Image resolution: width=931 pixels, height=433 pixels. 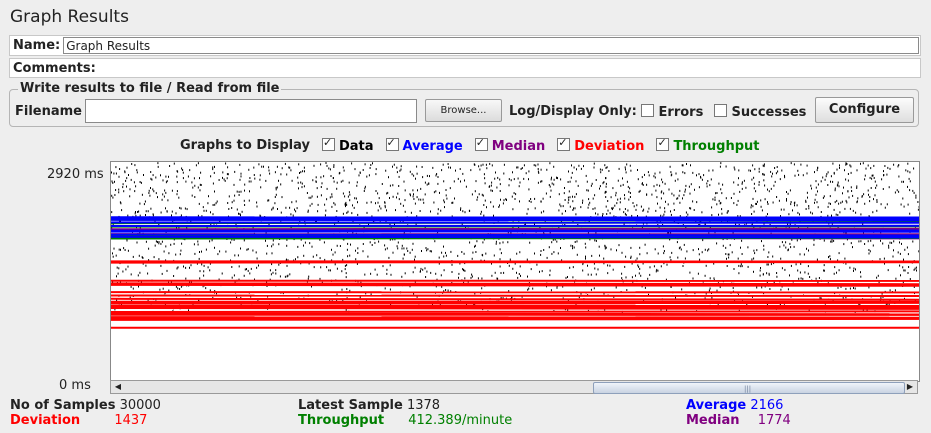 What do you see at coordinates (347, 145) in the screenshot?
I see `graph-toggle-data: Data` at bounding box center [347, 145].